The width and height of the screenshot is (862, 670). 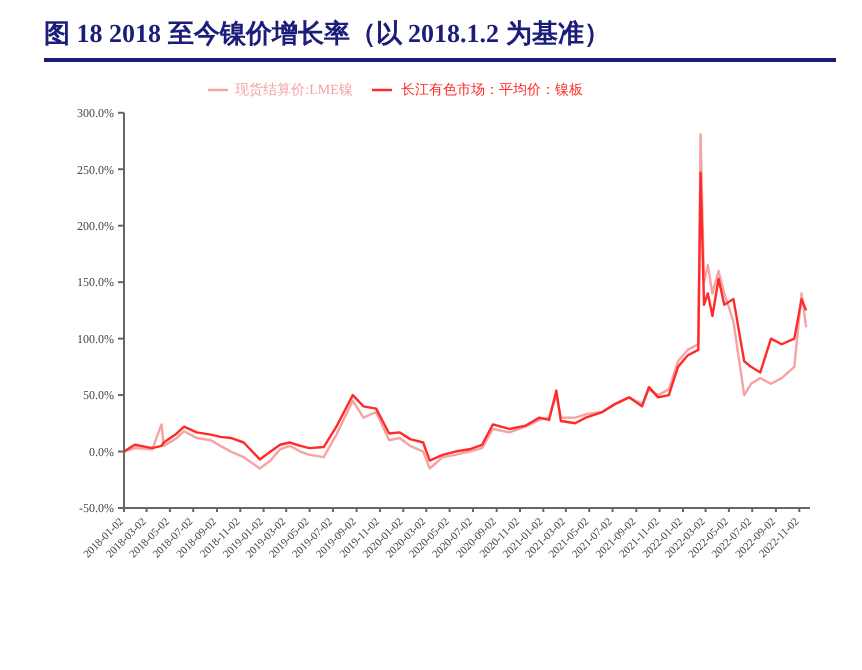 I want to click on chart-title: 图 18 2018 至今镍价增长率（以 2018.1.2 为基准）, so click(x=440, y=39).